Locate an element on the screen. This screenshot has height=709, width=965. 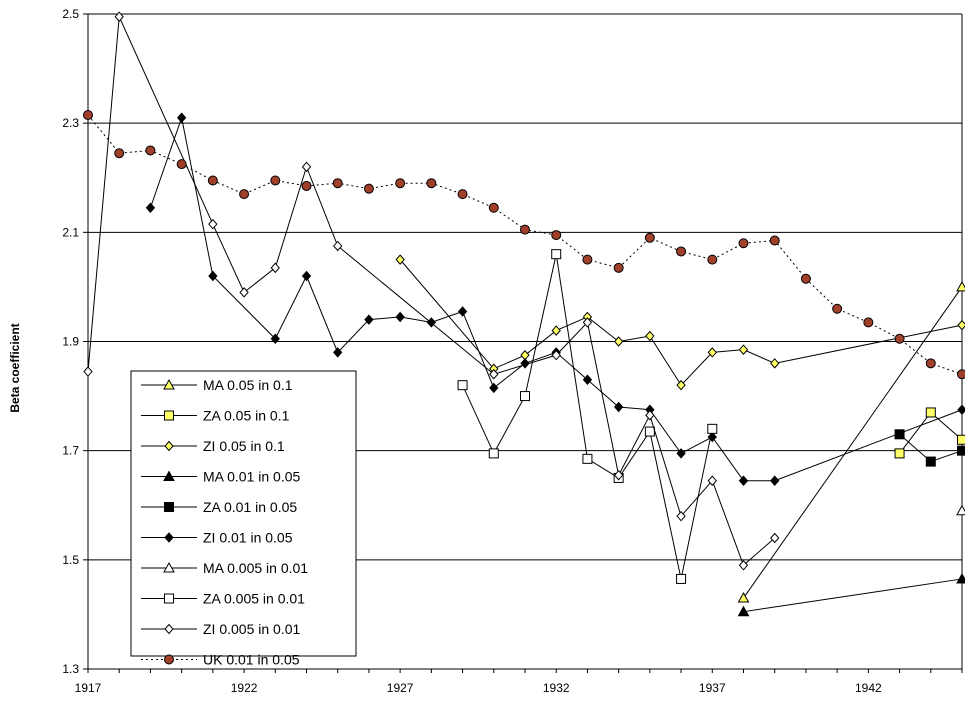
legend-item: MA 0.005 in 0.01 is located at coordinates (224, 568).